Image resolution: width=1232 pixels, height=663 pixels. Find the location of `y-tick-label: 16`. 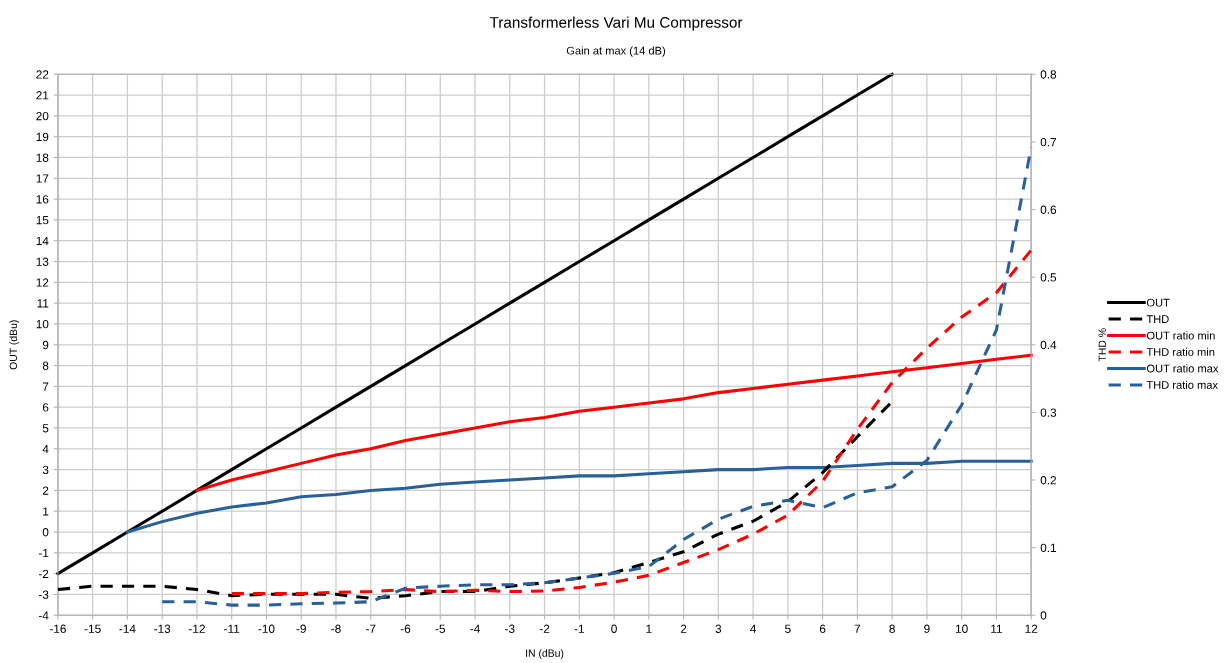

y-tick-label: 16 is located at coordinates (42, 199).